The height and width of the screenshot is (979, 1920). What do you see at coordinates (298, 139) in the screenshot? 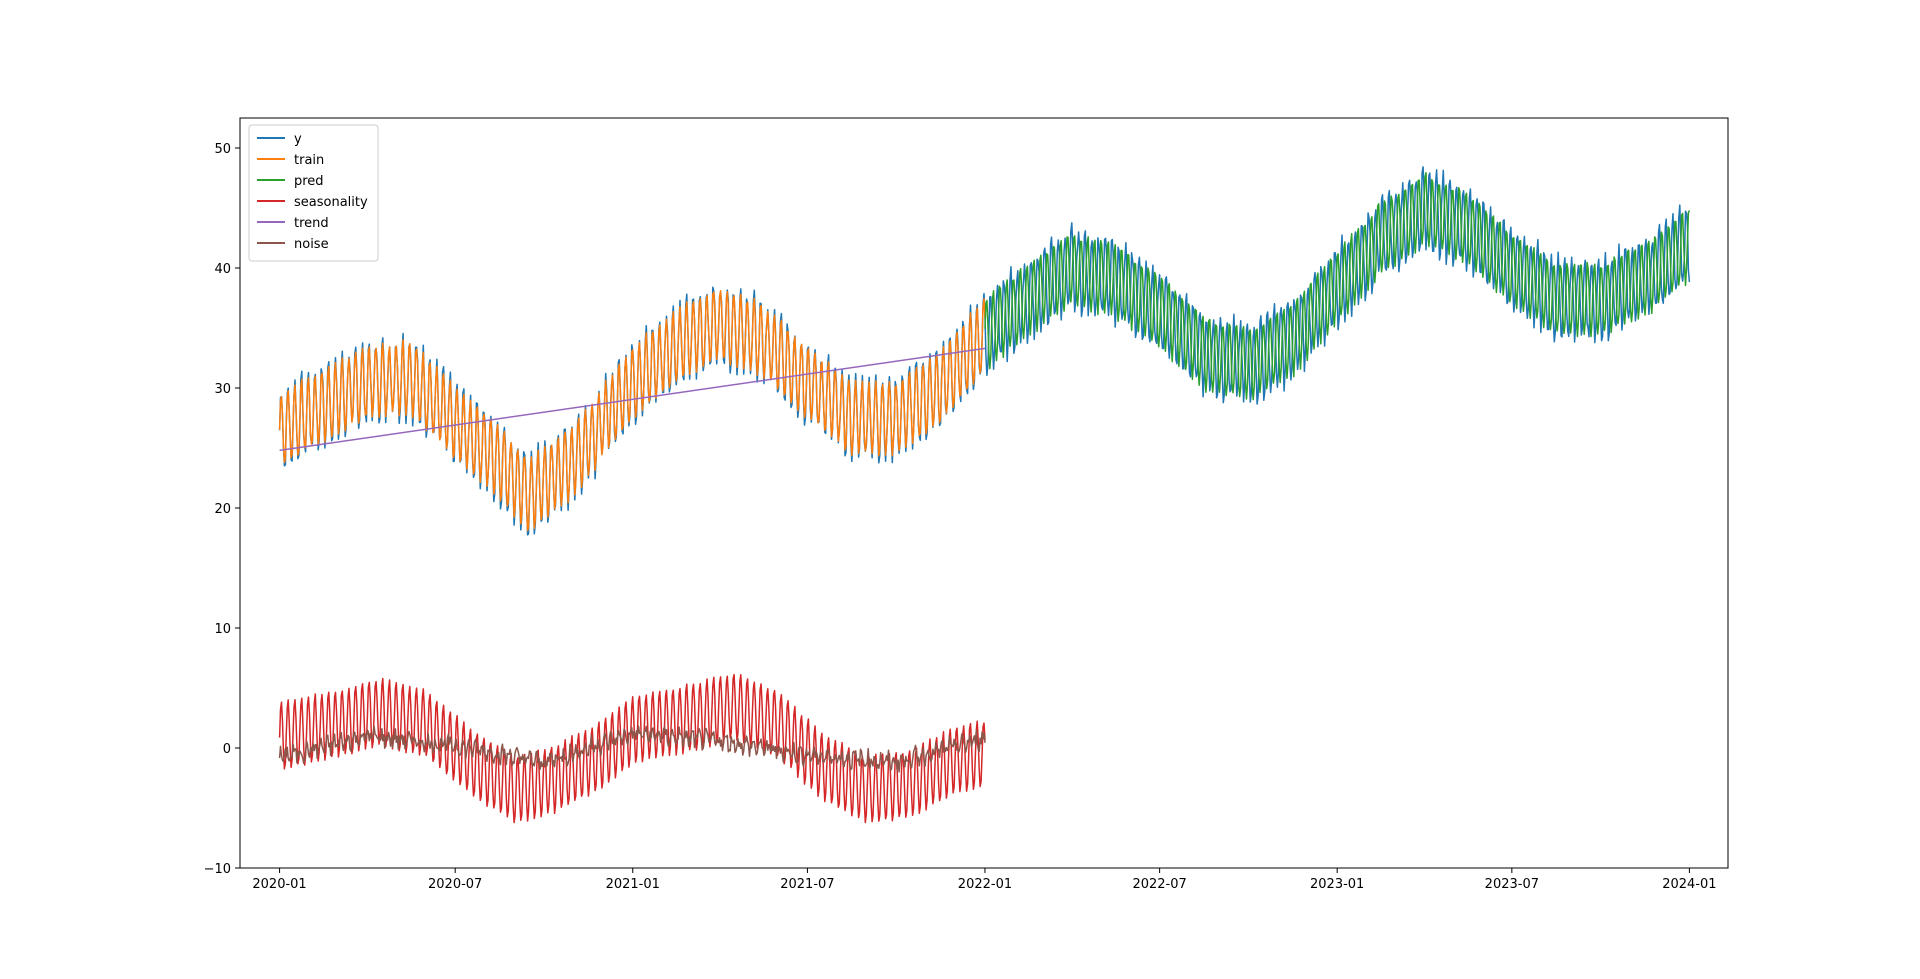
I see `legend-label-y: y` at bounding box center [298, 139].